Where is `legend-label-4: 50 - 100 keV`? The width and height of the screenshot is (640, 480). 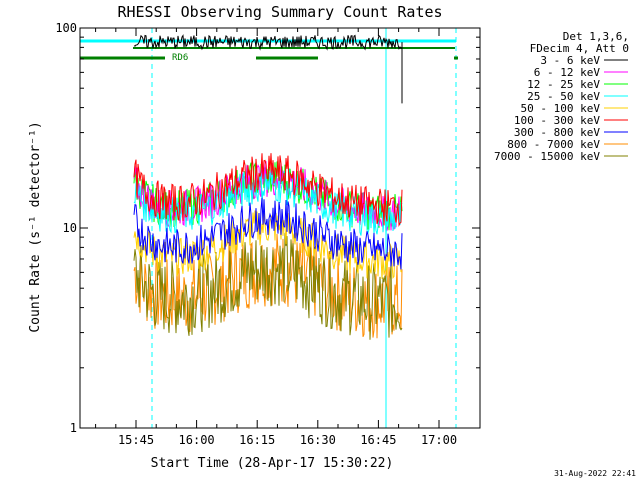 legend-label-4: 50 - 100 keV is located at coordinates (561, 108).